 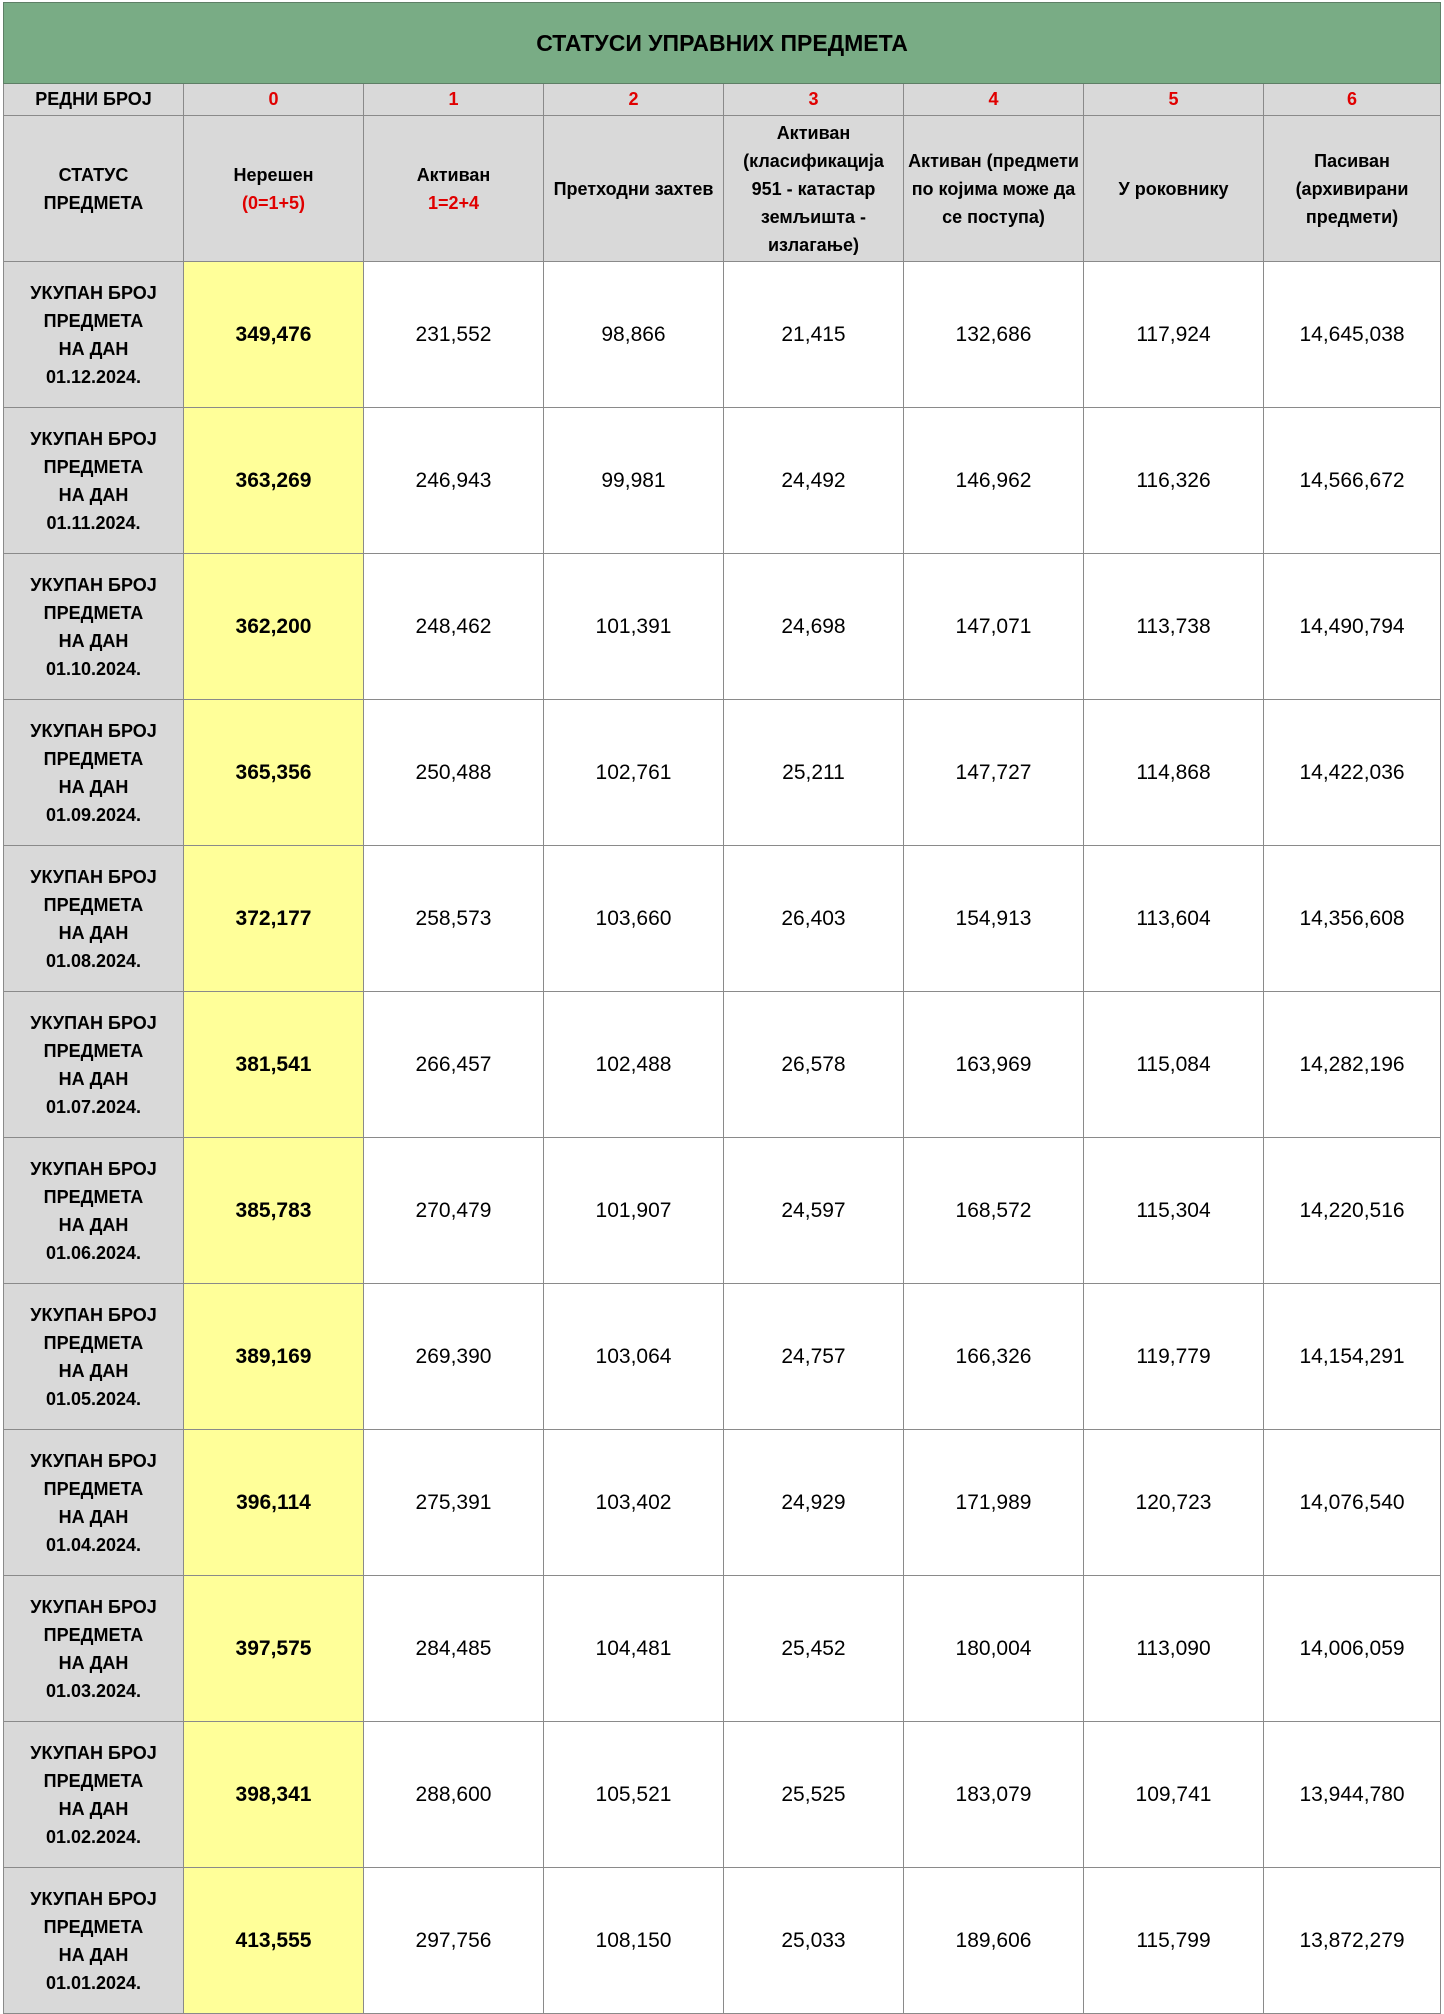 What do you see at coordinates (993, 1794) in the screenshot?
I see `table-cell: 183,079` at bounding box center [993, 1794].